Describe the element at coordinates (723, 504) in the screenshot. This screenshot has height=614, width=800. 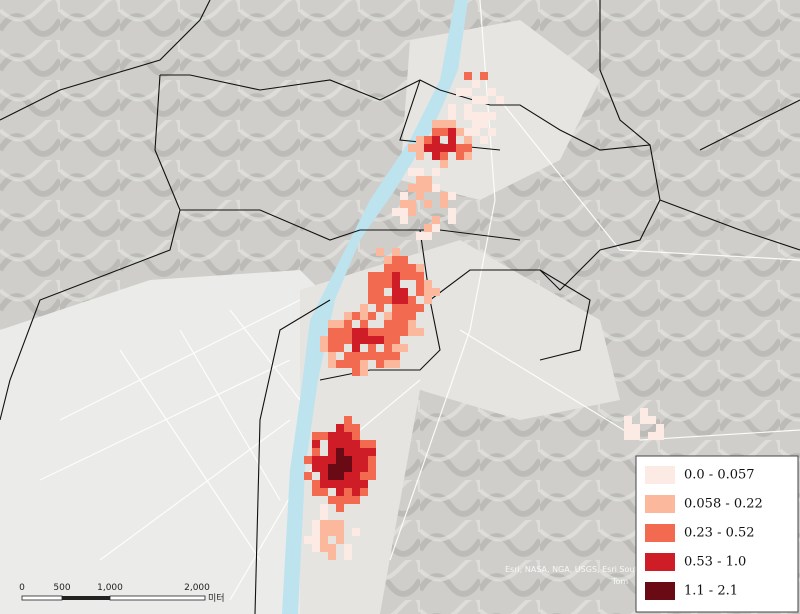
I see `legend-label: 0.058 - 0.22` at that location.